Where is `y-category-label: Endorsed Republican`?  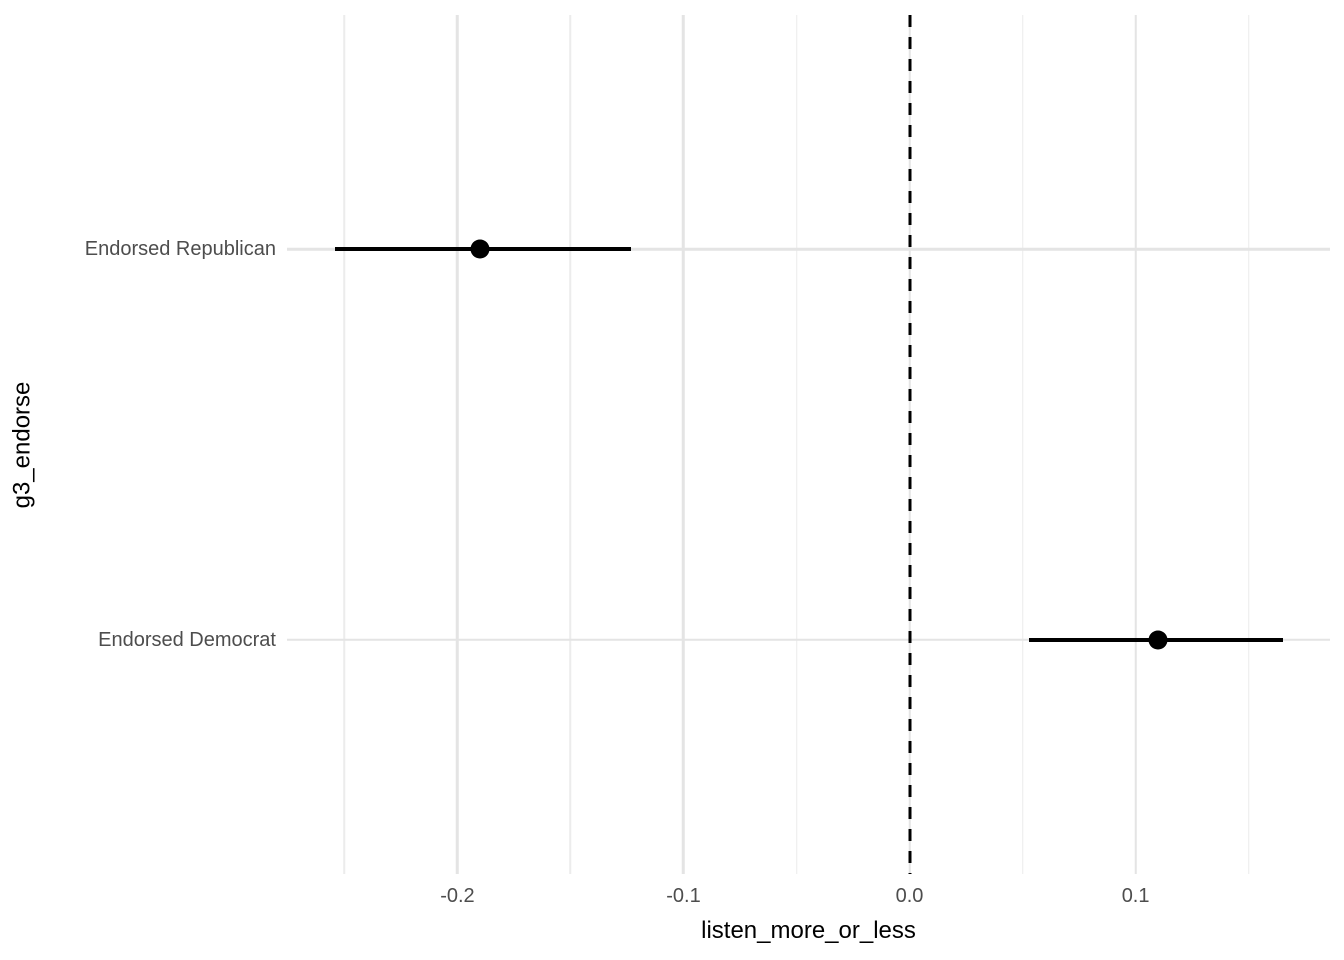
y-category-label: Endorsed Republican is located at coordinates (180, 249).